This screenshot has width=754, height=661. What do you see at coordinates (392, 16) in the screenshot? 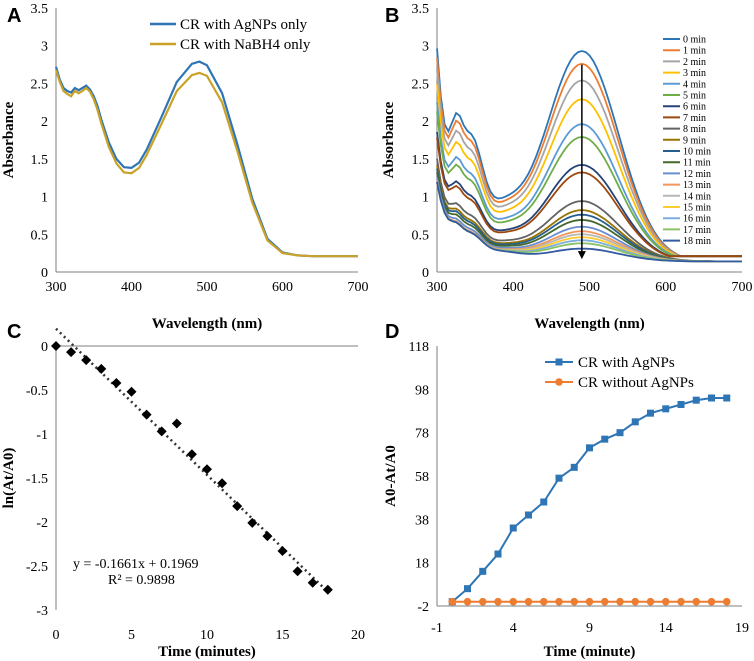
I see `panel-letter: B` at bounding box center [392, 16].